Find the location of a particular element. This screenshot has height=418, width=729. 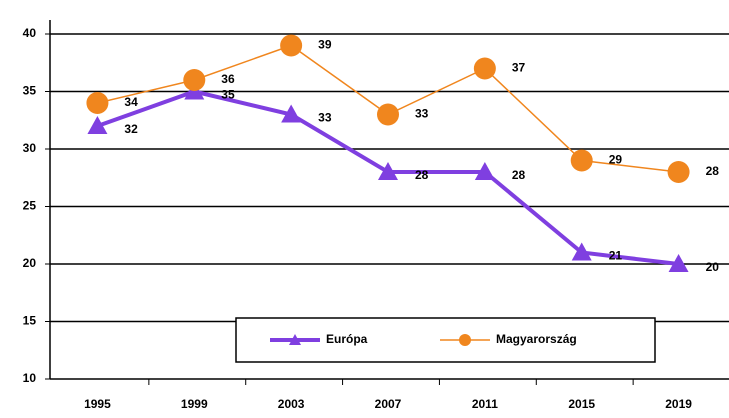

x-tick-label: 2015 is located at coordinates (581, 404).